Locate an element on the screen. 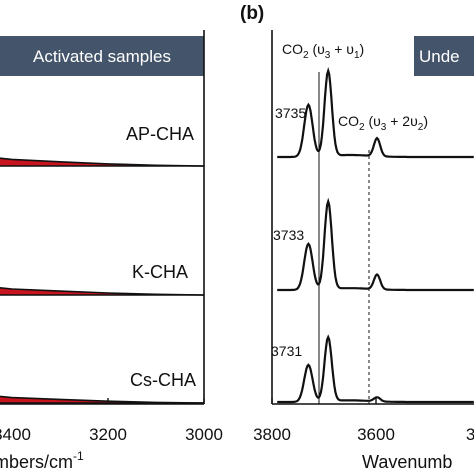  panel-b-ticks: 3800 3600 340 is located at coordinates (363, 421).